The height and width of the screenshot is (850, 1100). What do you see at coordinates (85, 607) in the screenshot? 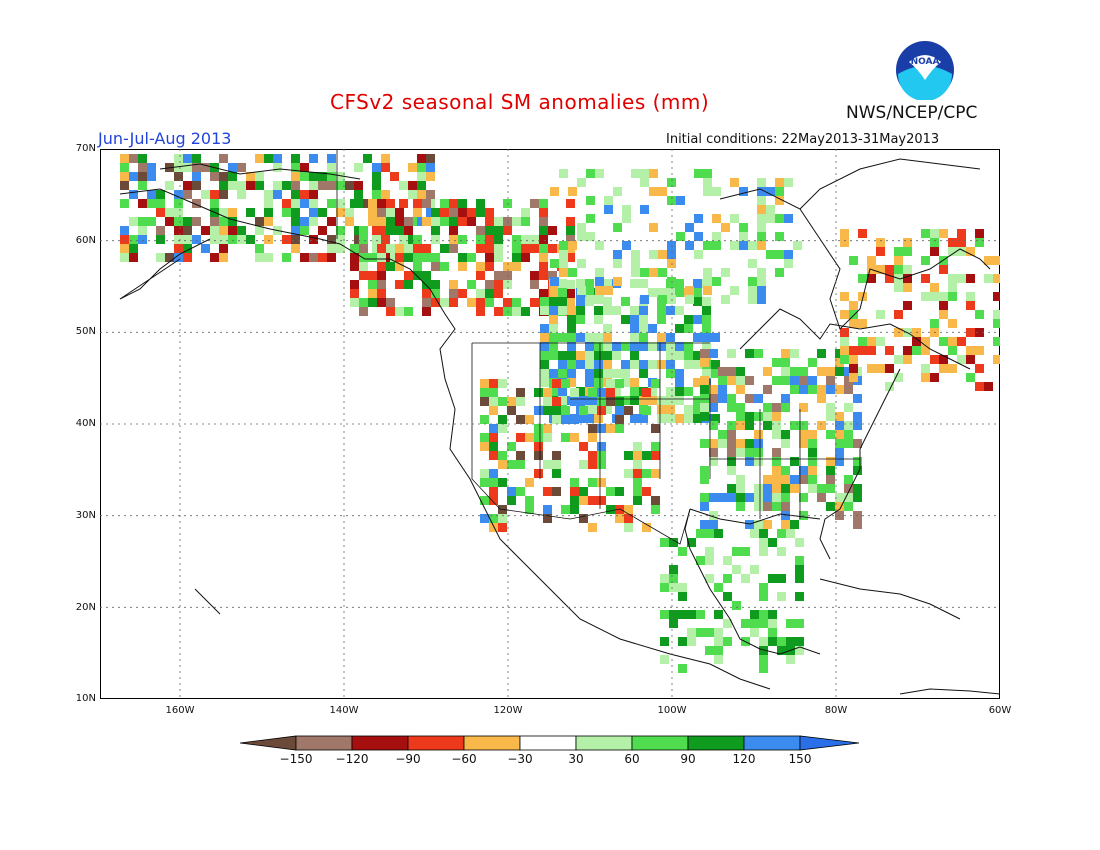
I see `lat-label: 20N` at bounding box center [85, 607].